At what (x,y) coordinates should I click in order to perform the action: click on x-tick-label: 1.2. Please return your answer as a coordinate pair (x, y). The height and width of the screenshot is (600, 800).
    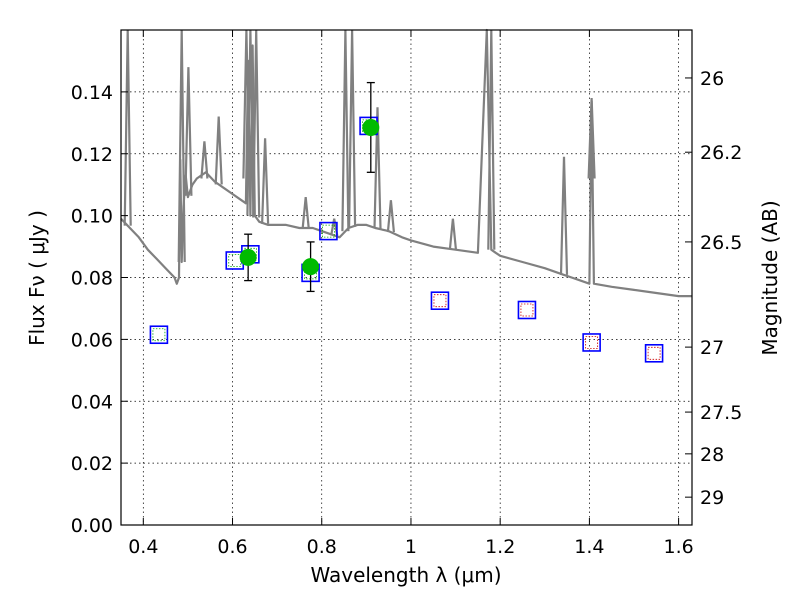
    Looking at the image, I should click on (500, 547).